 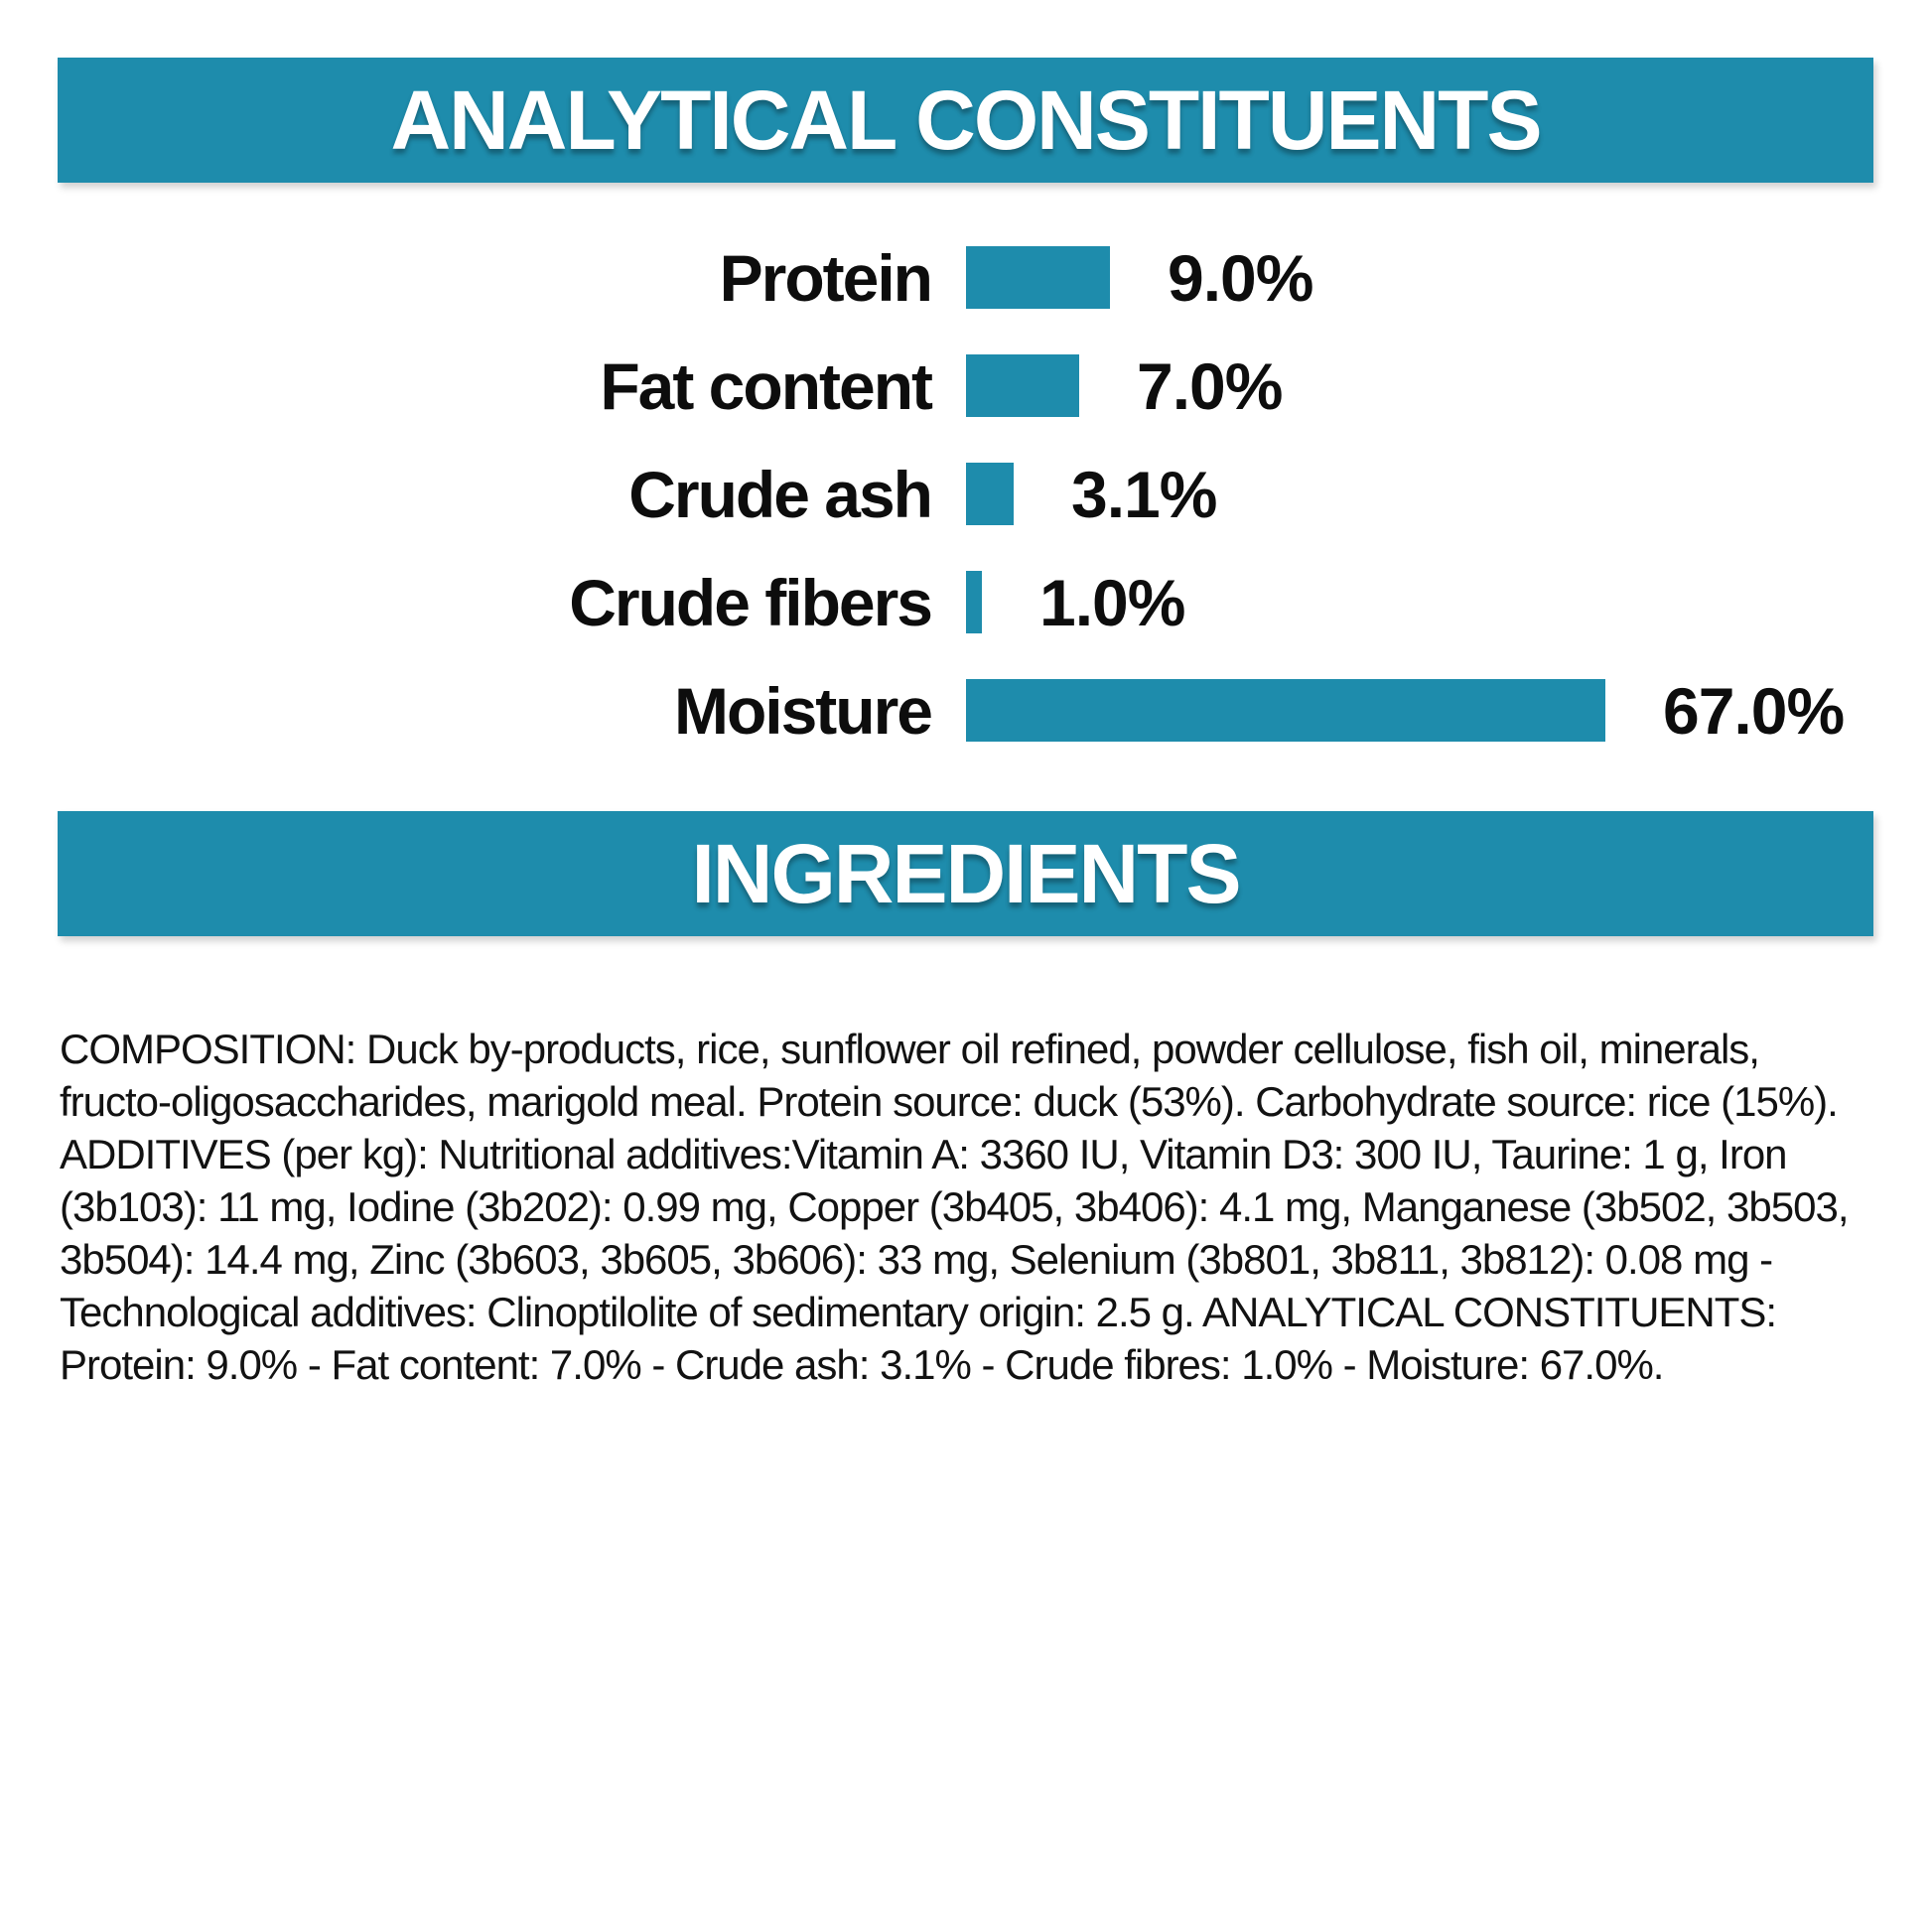 I want to click on crude-fibers-value: 1.0%, so click(x=1112, y=602).